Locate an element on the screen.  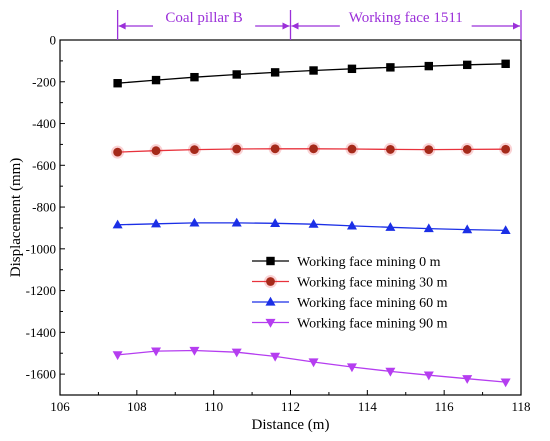
region-annotations: Coal pillar B Working face 1511 is located at coordinates (319, 24).